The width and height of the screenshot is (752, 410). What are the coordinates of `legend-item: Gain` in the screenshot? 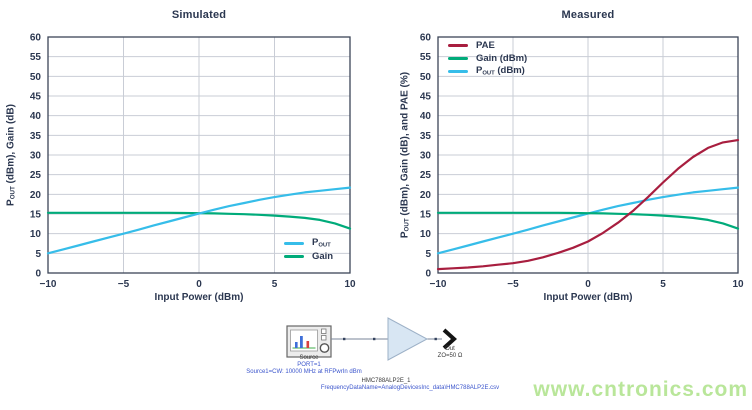 It's located at (309, 256).